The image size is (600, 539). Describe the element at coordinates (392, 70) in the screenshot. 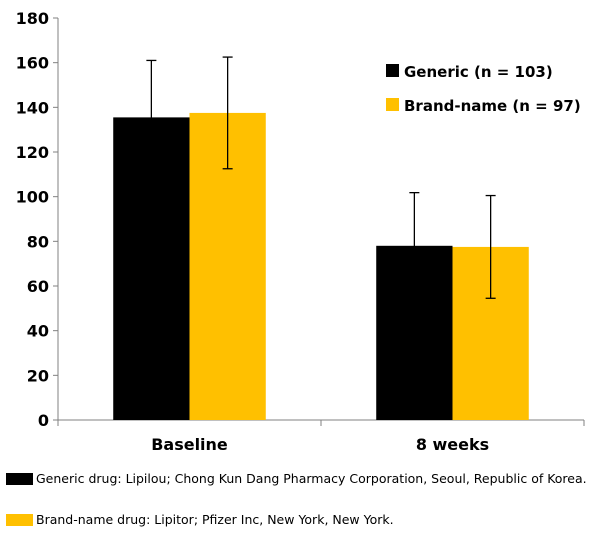

I see `legend-swatch-generic` at that location.